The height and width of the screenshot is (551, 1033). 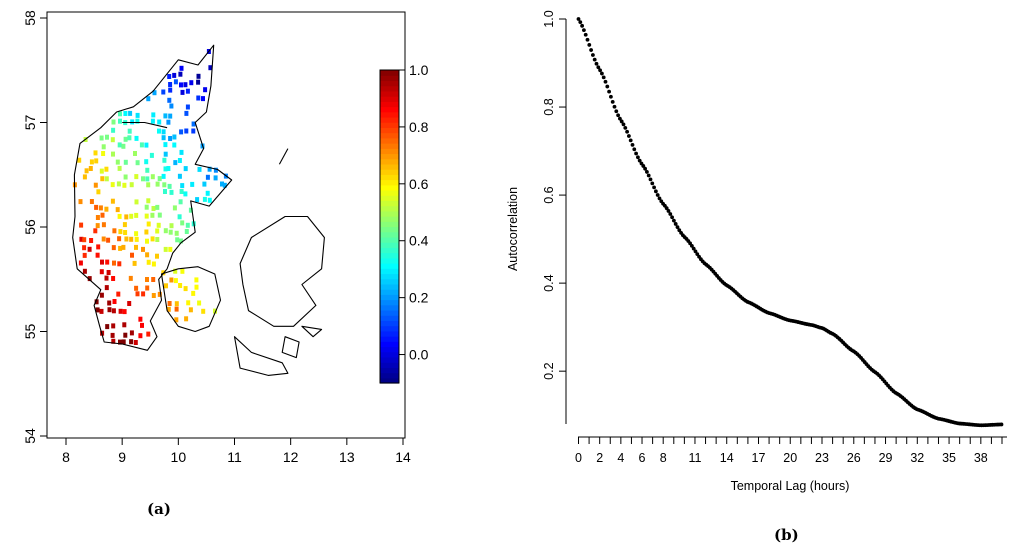 I want to click on panel-a-y-tick-label: 55, so click(x=30, y=332).